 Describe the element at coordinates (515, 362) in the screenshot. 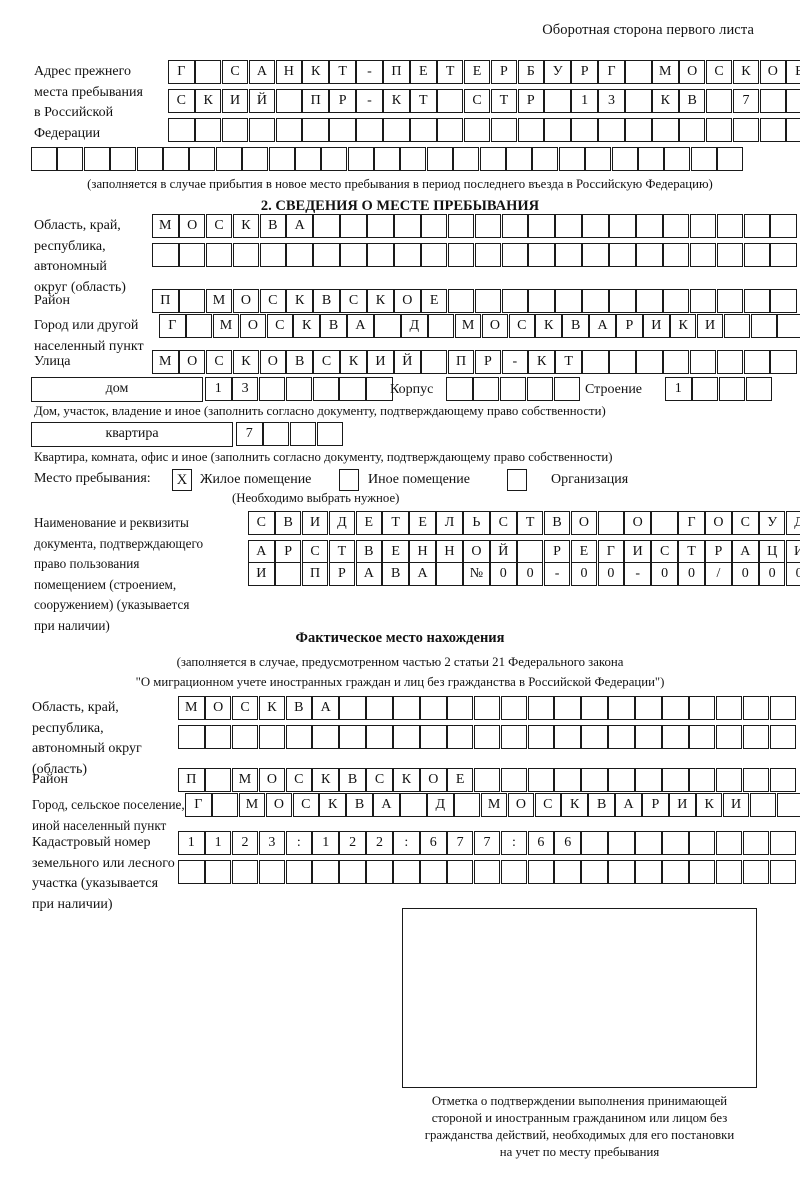

I see `char-cell: -` at that location.